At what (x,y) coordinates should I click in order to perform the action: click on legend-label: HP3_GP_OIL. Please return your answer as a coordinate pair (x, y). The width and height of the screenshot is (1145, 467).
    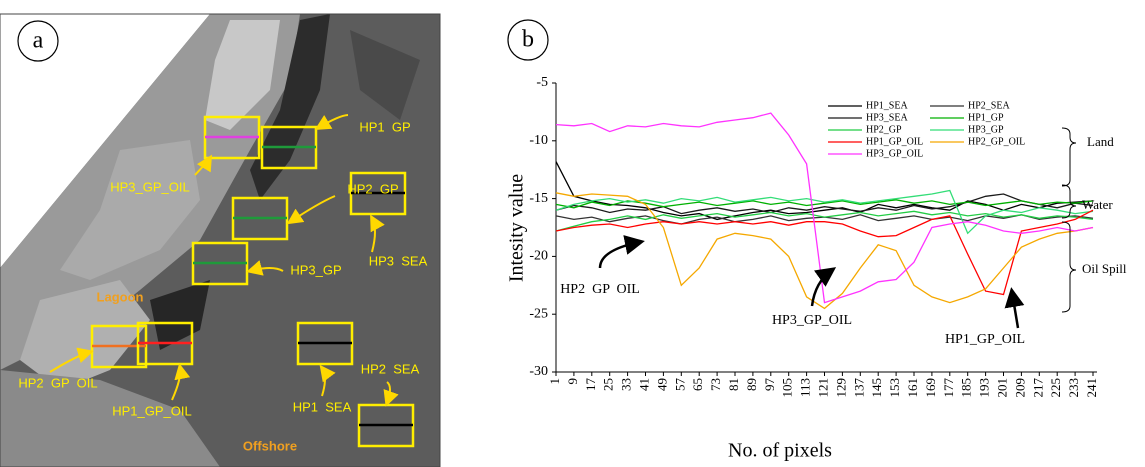
    Looking at the image, I should click on (894, 153).